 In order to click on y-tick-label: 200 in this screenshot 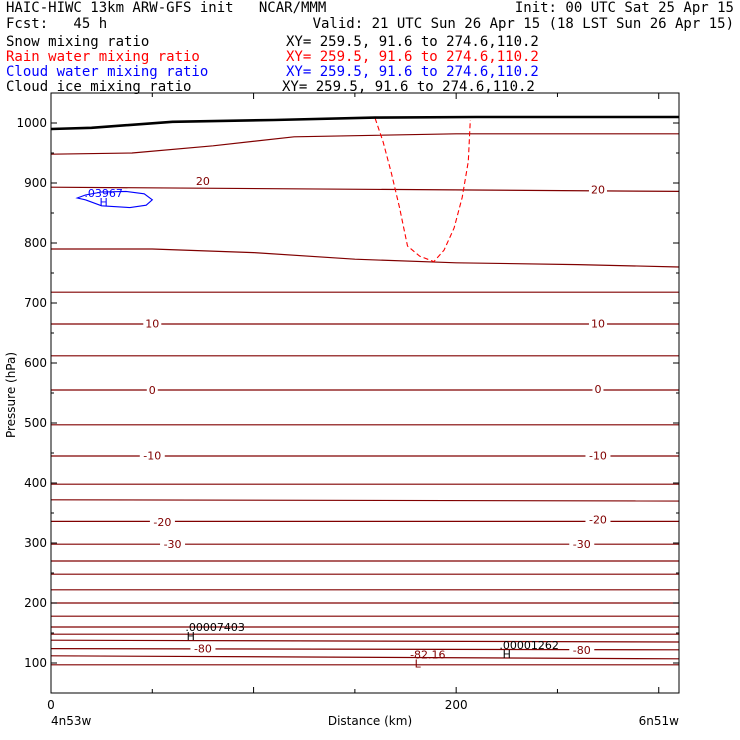, I will do `click(35, 603)`.